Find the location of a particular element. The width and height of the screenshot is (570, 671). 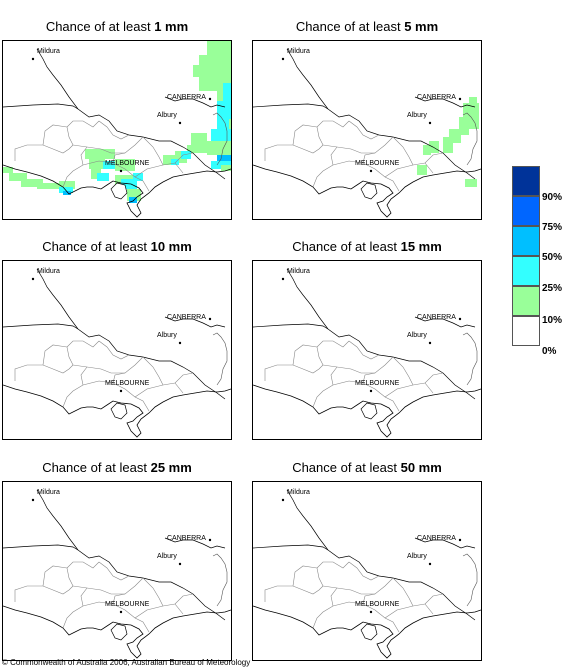

panel-title: Chance of at least 25 mm is located at coordinates (117, 467).